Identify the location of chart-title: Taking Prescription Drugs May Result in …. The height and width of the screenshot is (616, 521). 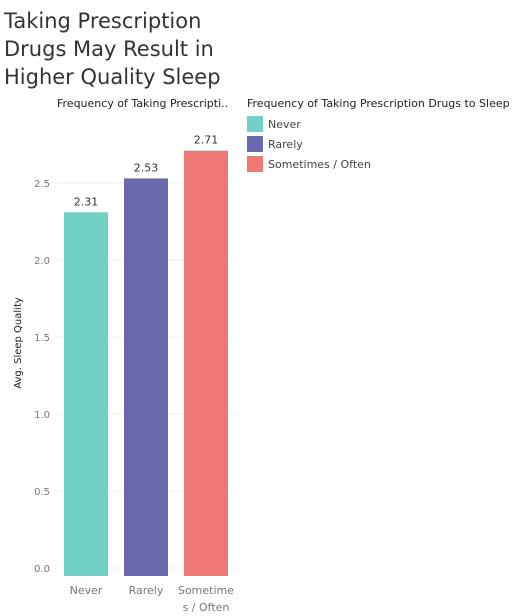
(112, 49).